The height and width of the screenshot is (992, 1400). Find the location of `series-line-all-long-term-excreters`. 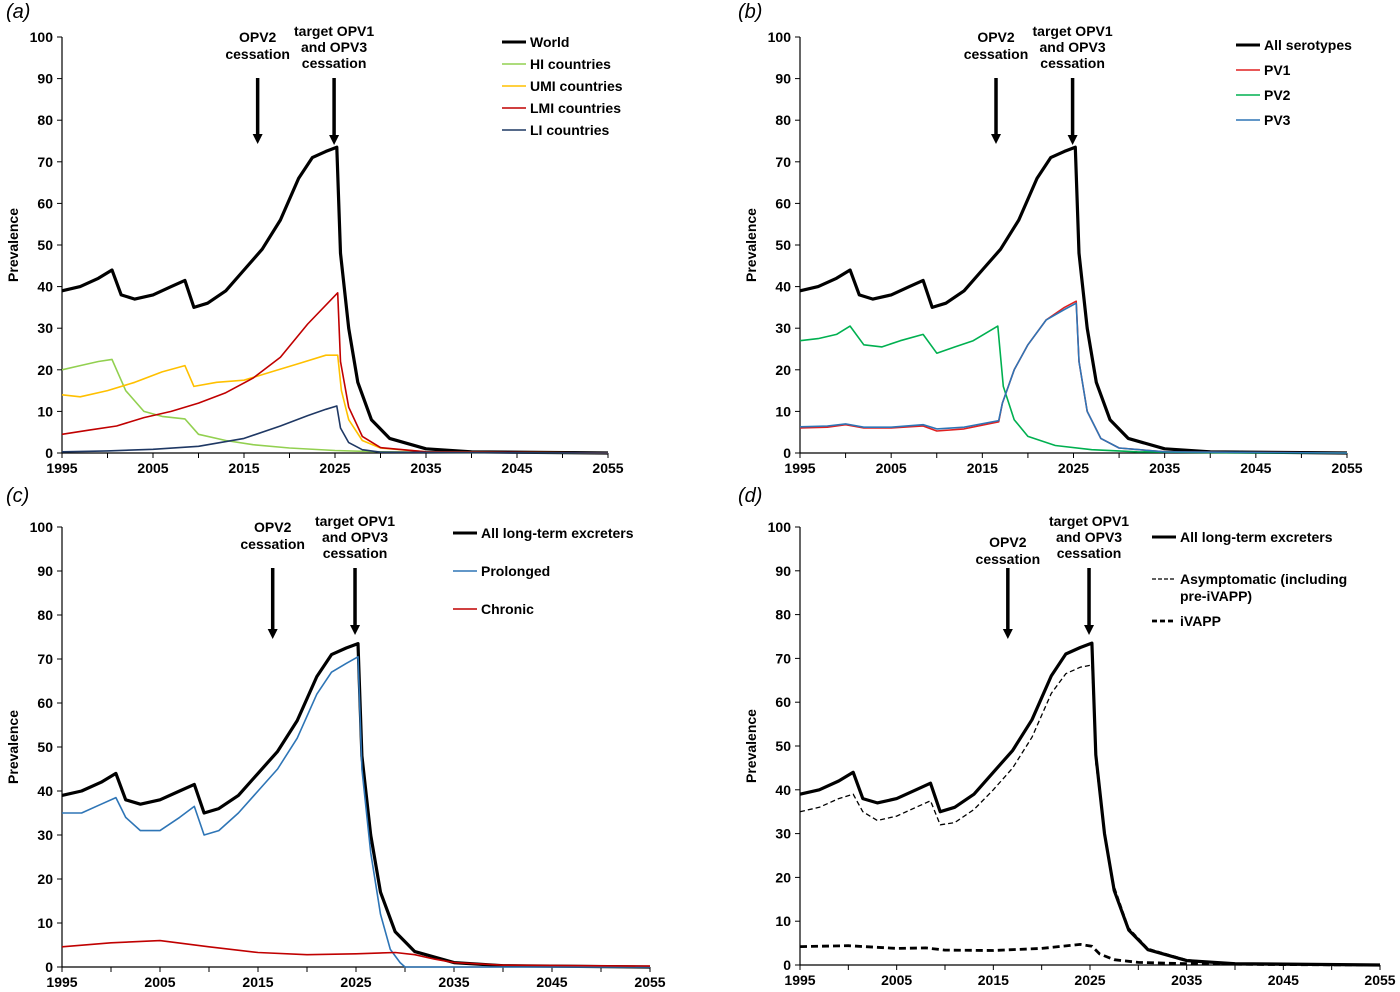

series-line-all-long-term-excreters is located at coordinates (356, 805).